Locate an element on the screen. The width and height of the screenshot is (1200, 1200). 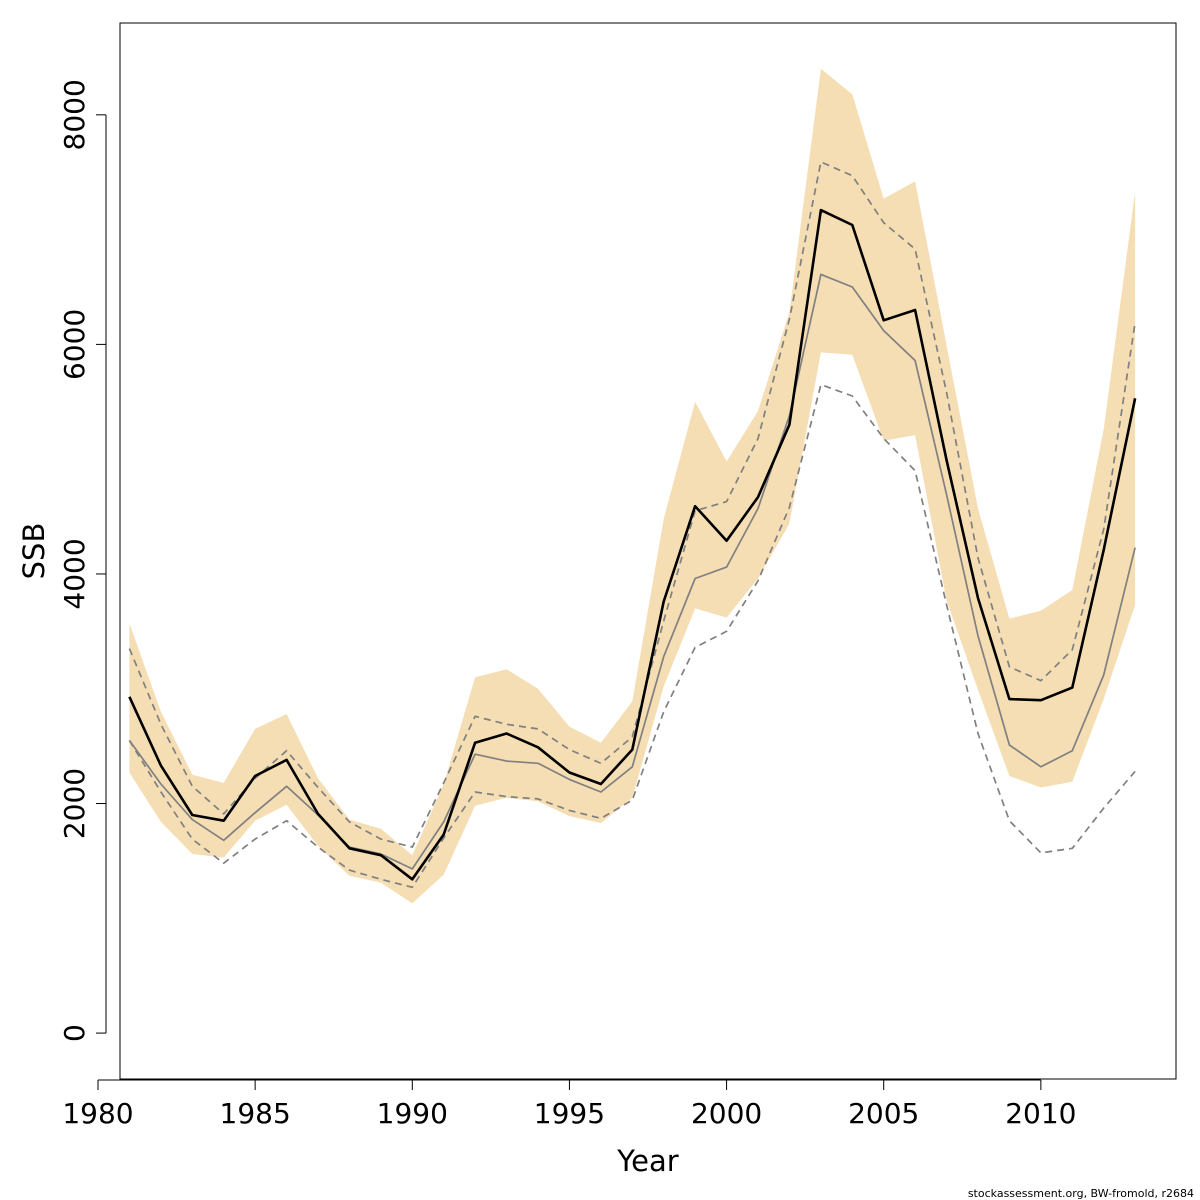
x-tick-label: 1980 is located at coordinates (97, 1113).